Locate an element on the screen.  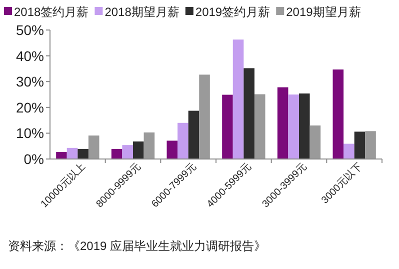
y-tick-label: 40% is located at coordinates (30, 56).